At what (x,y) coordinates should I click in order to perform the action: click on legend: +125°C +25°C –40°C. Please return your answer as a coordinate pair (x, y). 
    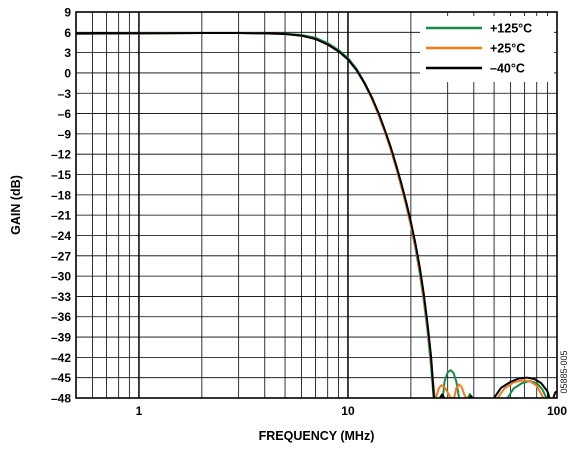
    Looking at the image, I should click on (487, 49).